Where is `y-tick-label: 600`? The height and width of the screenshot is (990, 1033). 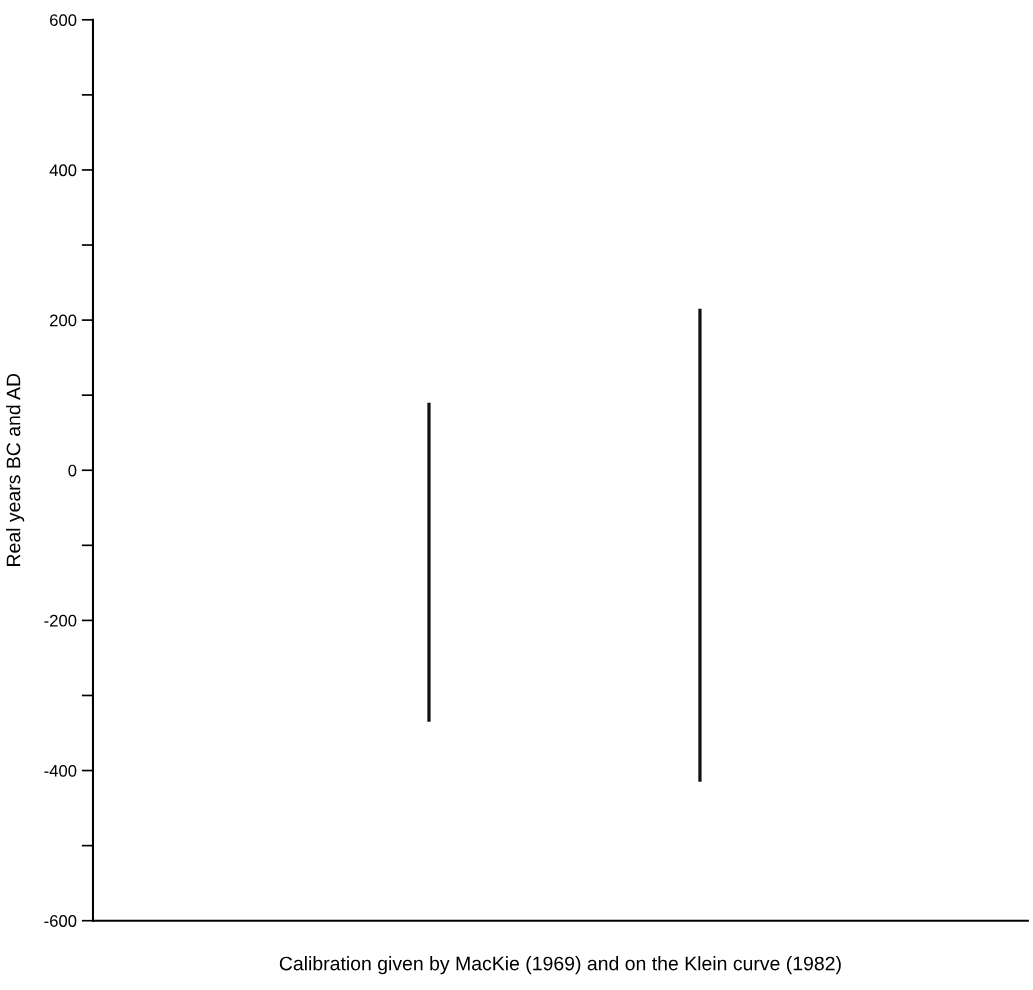 y-tick-label: 600 is located at coordinates (63, 20).